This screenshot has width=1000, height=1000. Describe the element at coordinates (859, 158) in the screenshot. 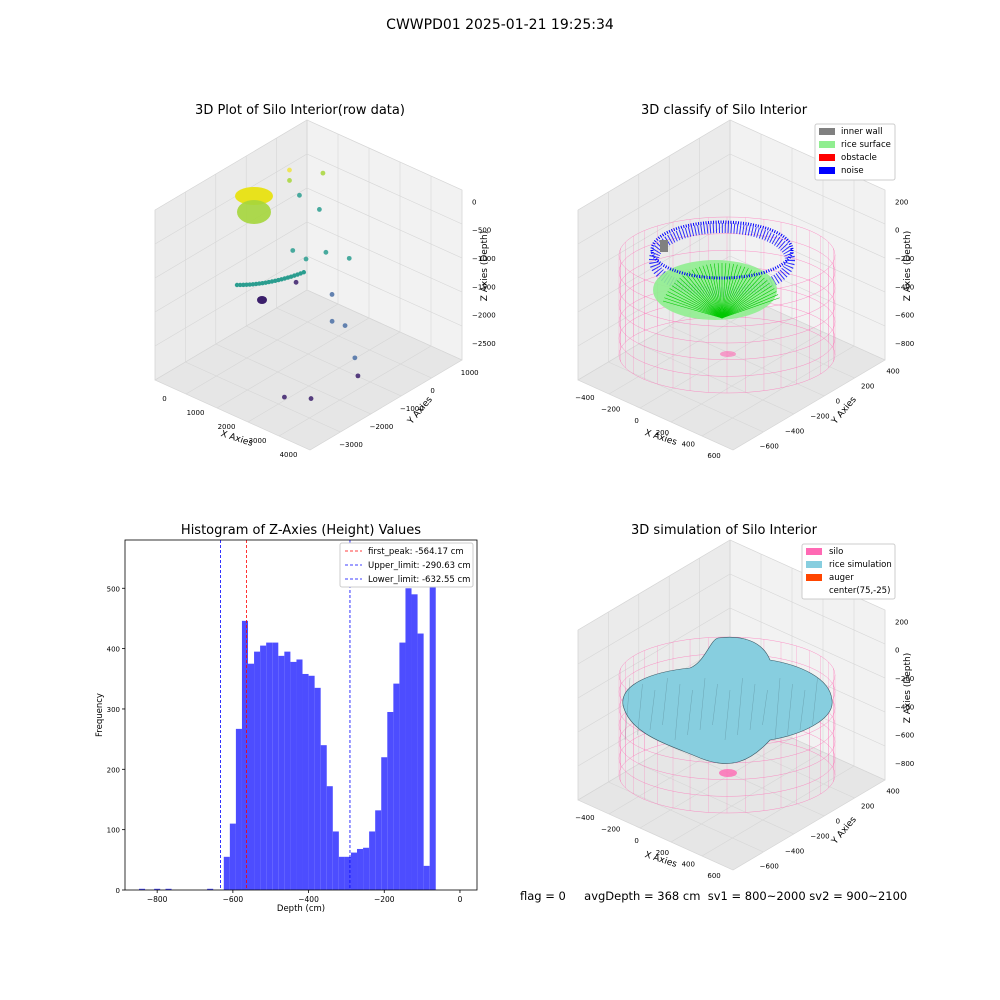

I see `legend-label: obstacle` at that location.